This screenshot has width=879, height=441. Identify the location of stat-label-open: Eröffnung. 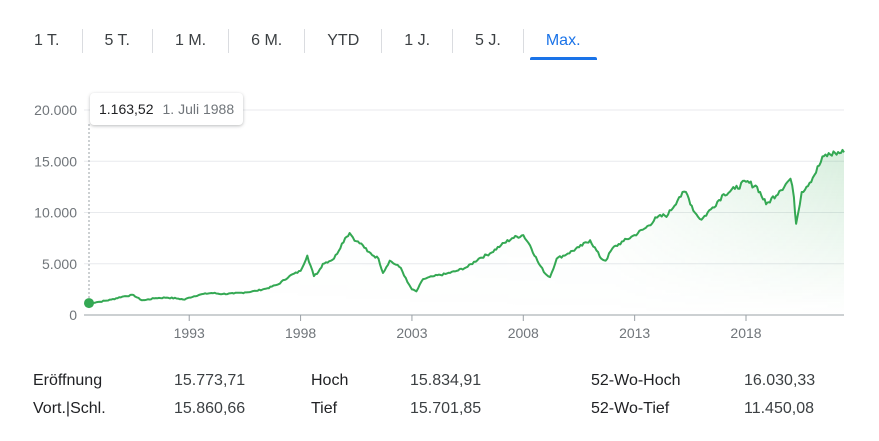
(68, 380).